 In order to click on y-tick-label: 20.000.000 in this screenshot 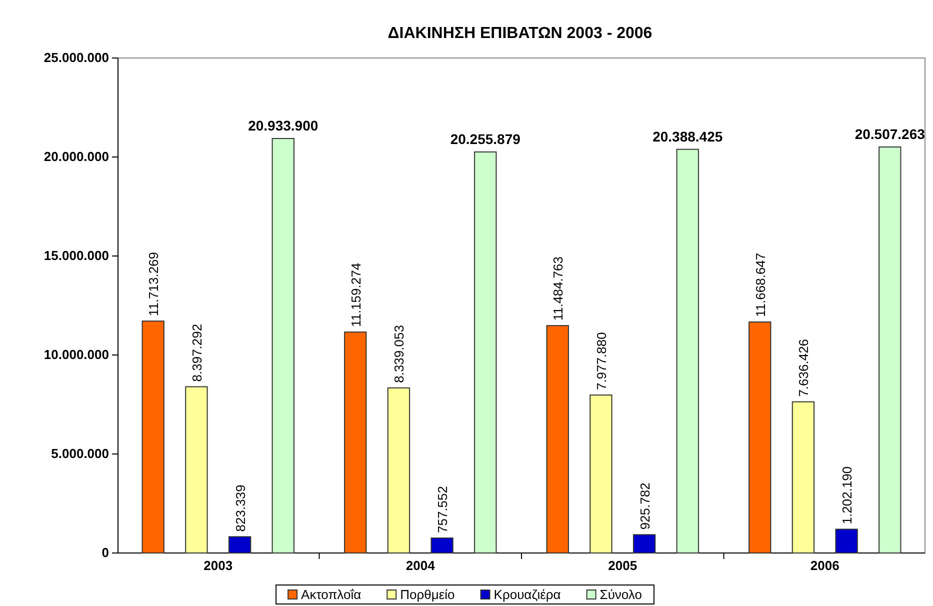, I will do `click(76, 156)`.